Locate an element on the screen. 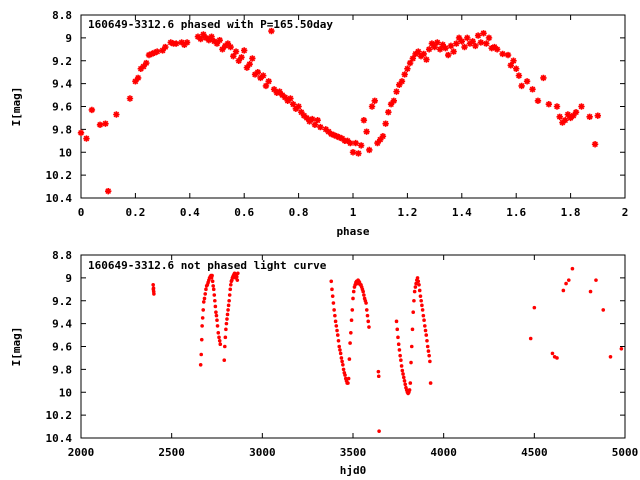 The width and height of the screenshot is (640, 480). x-tick-label: 1 is located at coordinates (353, 212).